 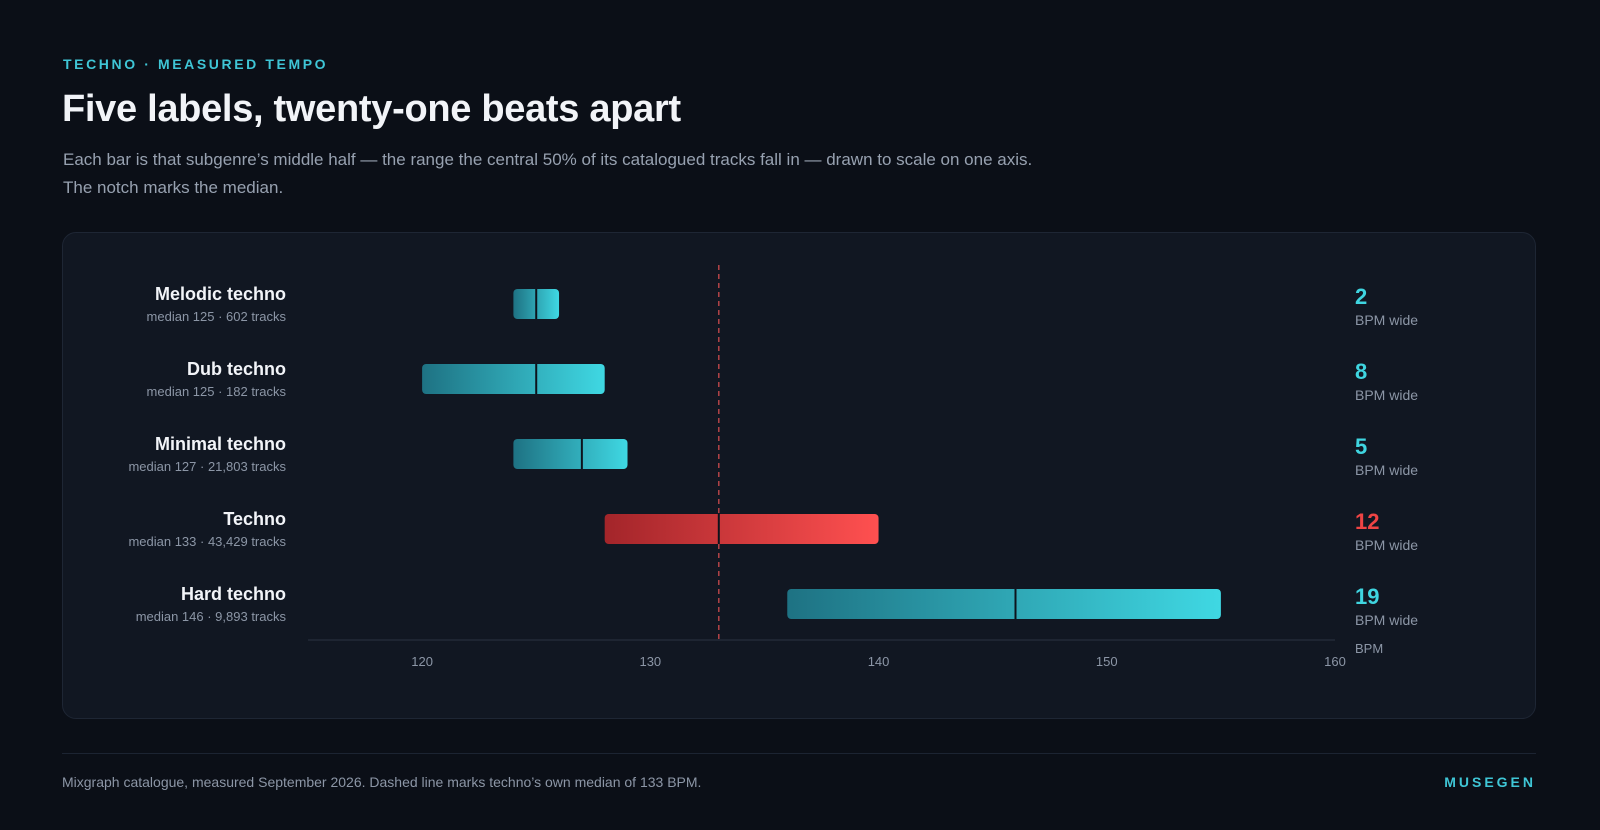 What do you see at coordinates (236, 369) in the screenshot?
I see `subgenre-name: Dub techno` at bounding box center [236, 369].